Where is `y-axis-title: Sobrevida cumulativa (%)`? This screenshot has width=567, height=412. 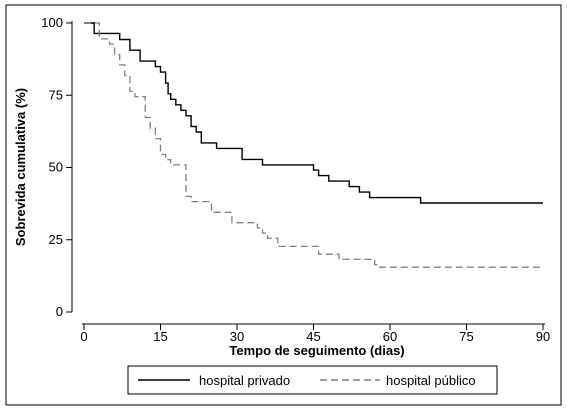 y-axis-title: Sobrevida cumulativa (%) is located at coordinates (20, 167).